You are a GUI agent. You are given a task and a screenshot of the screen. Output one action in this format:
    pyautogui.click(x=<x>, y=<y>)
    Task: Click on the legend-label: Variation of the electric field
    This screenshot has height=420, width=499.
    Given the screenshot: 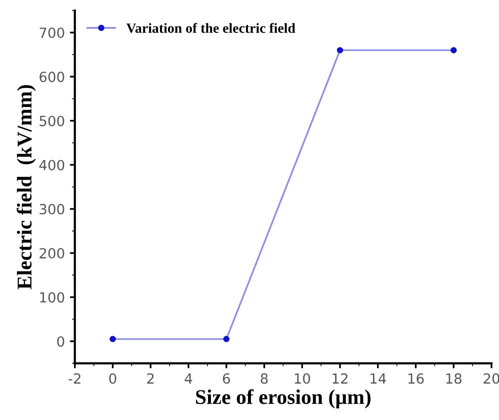 What is the action you would take?
    pyautogui.click(x=211, y=27)
    